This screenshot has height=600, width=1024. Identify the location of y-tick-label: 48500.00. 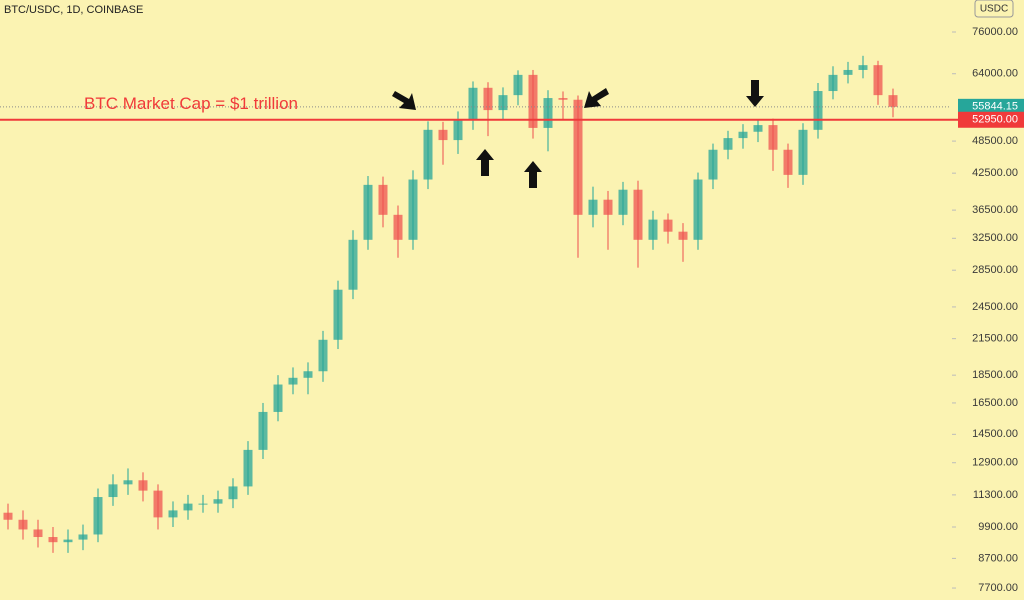
(995, 141).